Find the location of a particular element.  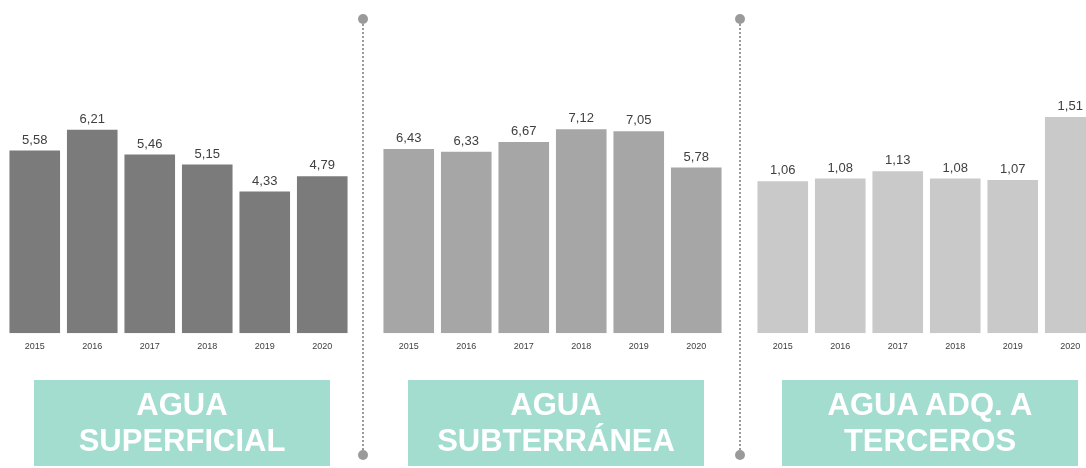

data-label: 5,58 is located at coordinates (35, 139).